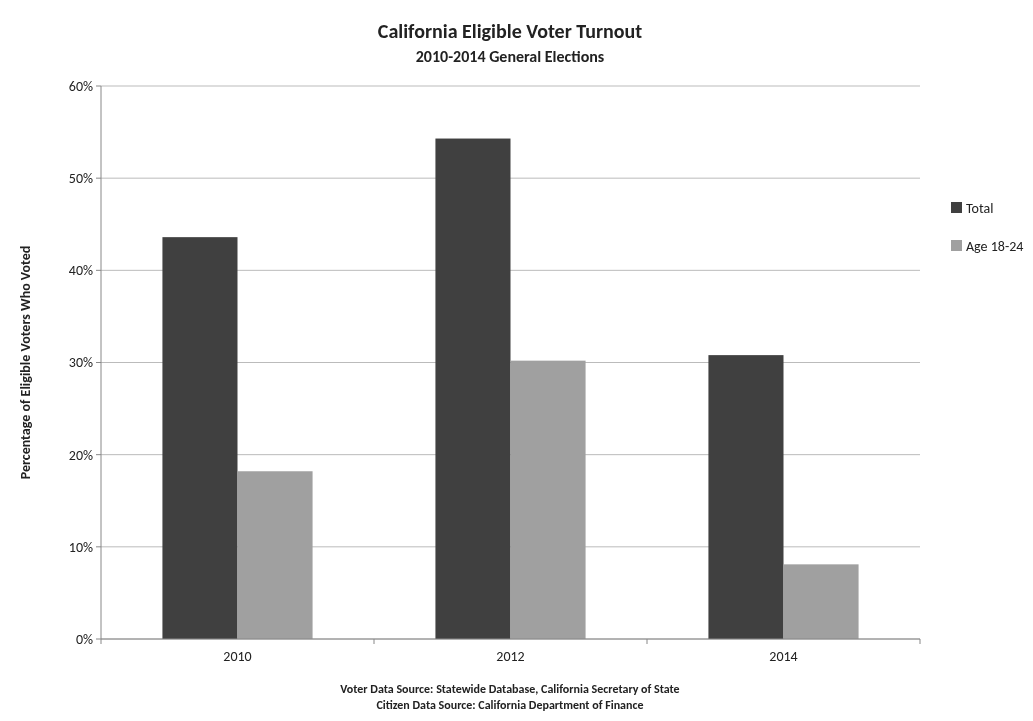 The image size is (1033, 721). Describe the element at coordinates (80, 86) in the screenshot. I see `y-tick-label: 60%` at that location.